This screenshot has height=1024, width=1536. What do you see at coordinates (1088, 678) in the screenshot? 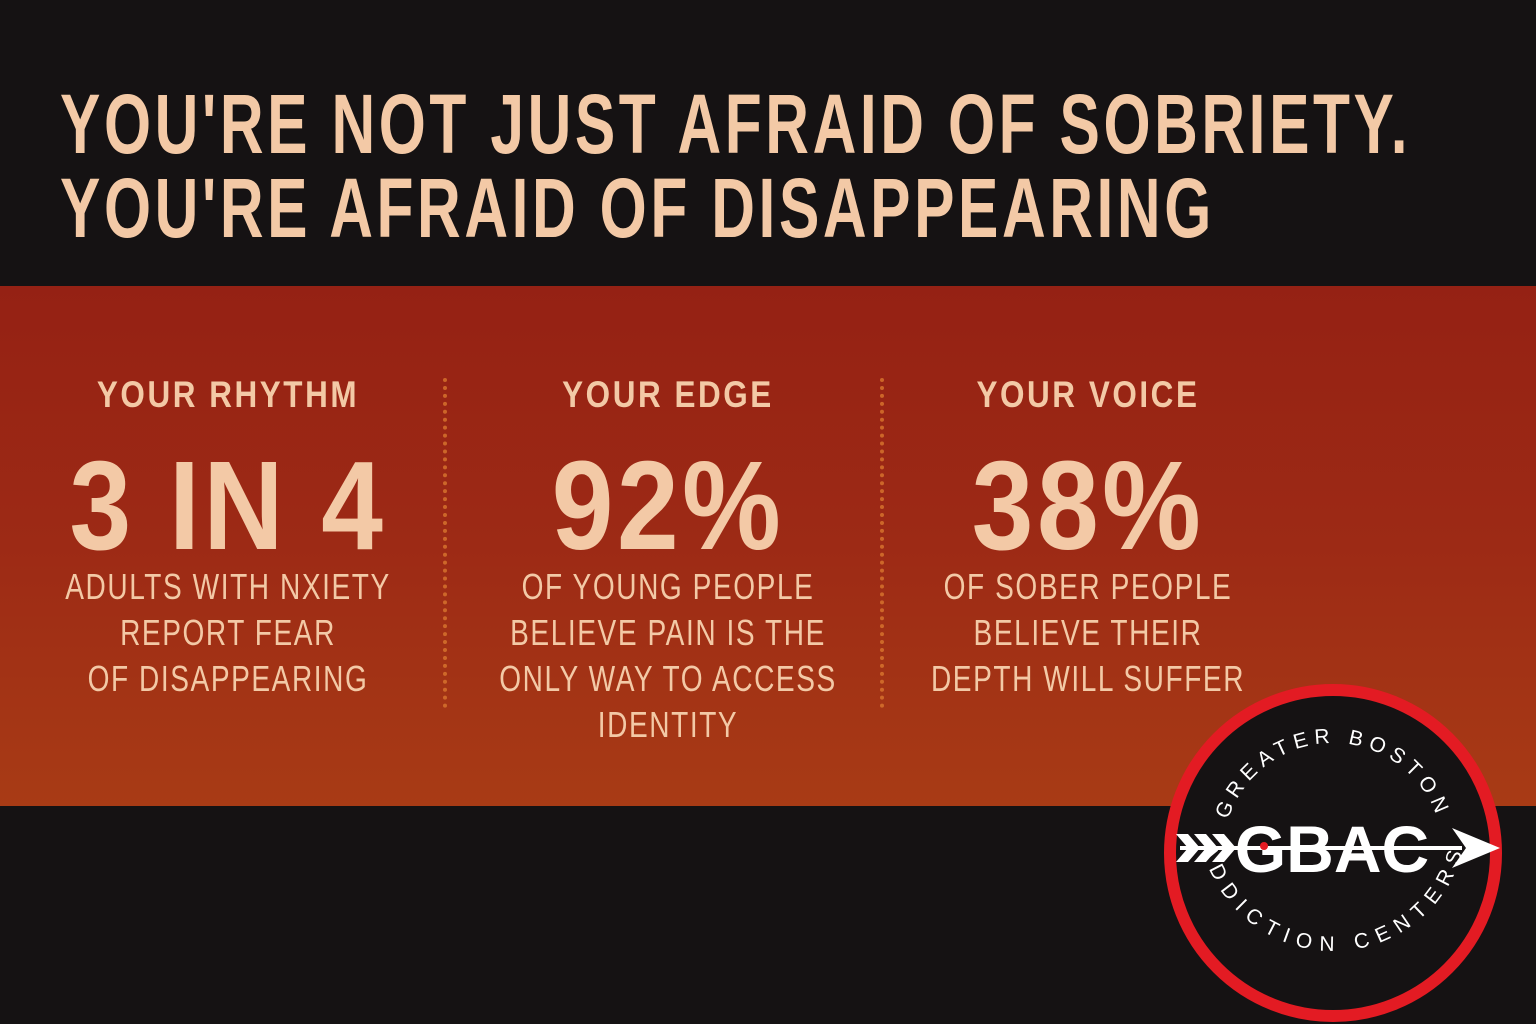
I see `desc-line: DEPTH WILL SUFFER` at bounding box center [1088, 678].